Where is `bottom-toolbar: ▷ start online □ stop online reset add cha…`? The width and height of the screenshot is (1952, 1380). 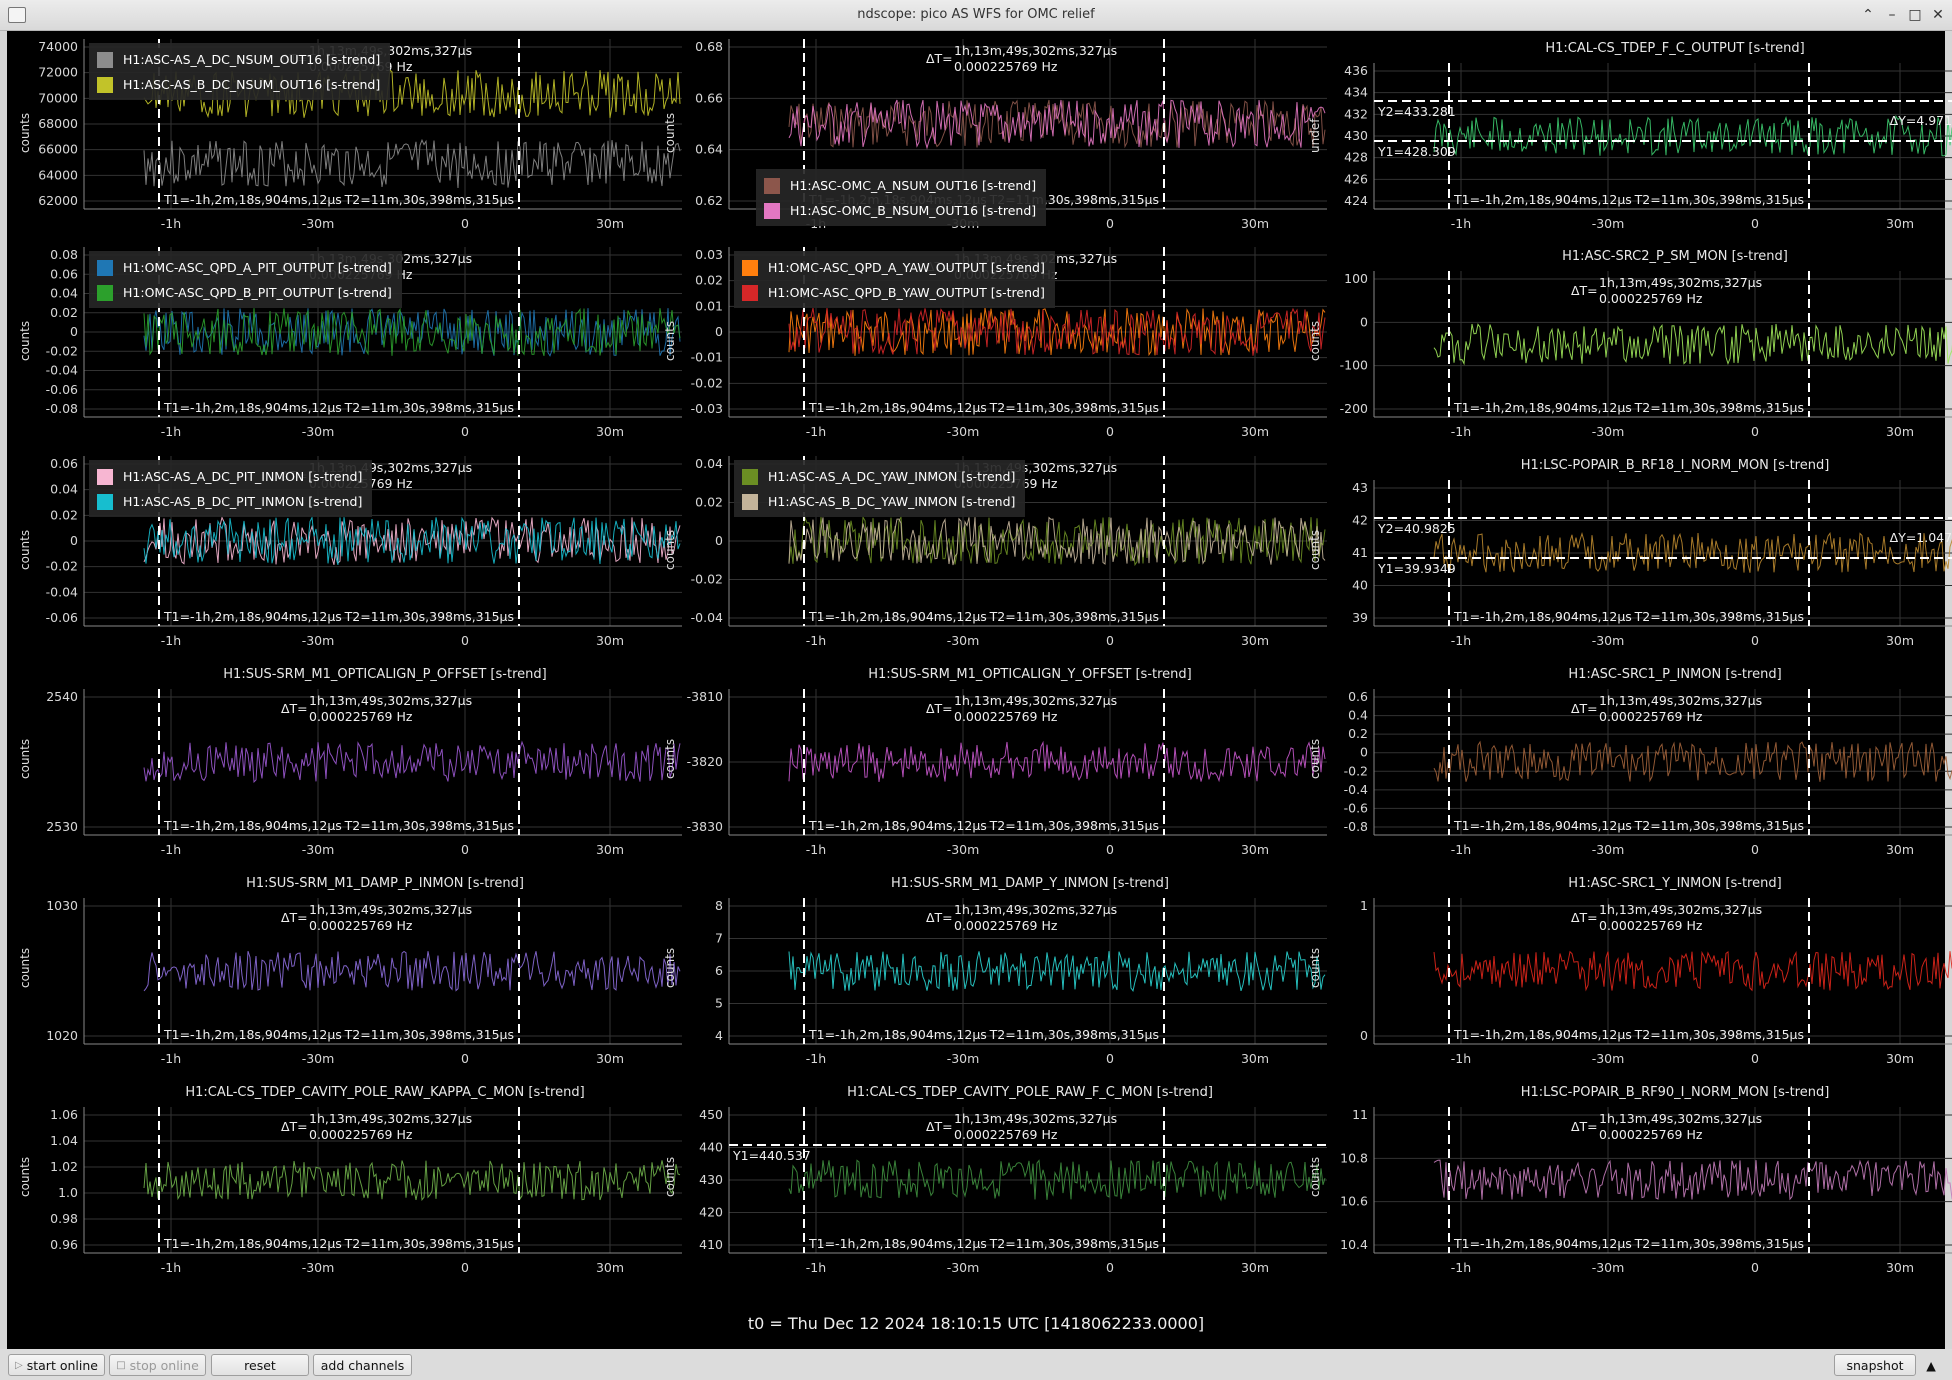 bottom-toolbar: ▷ start online □ stop online reset add cha… is located at coordinates (976, 1364).